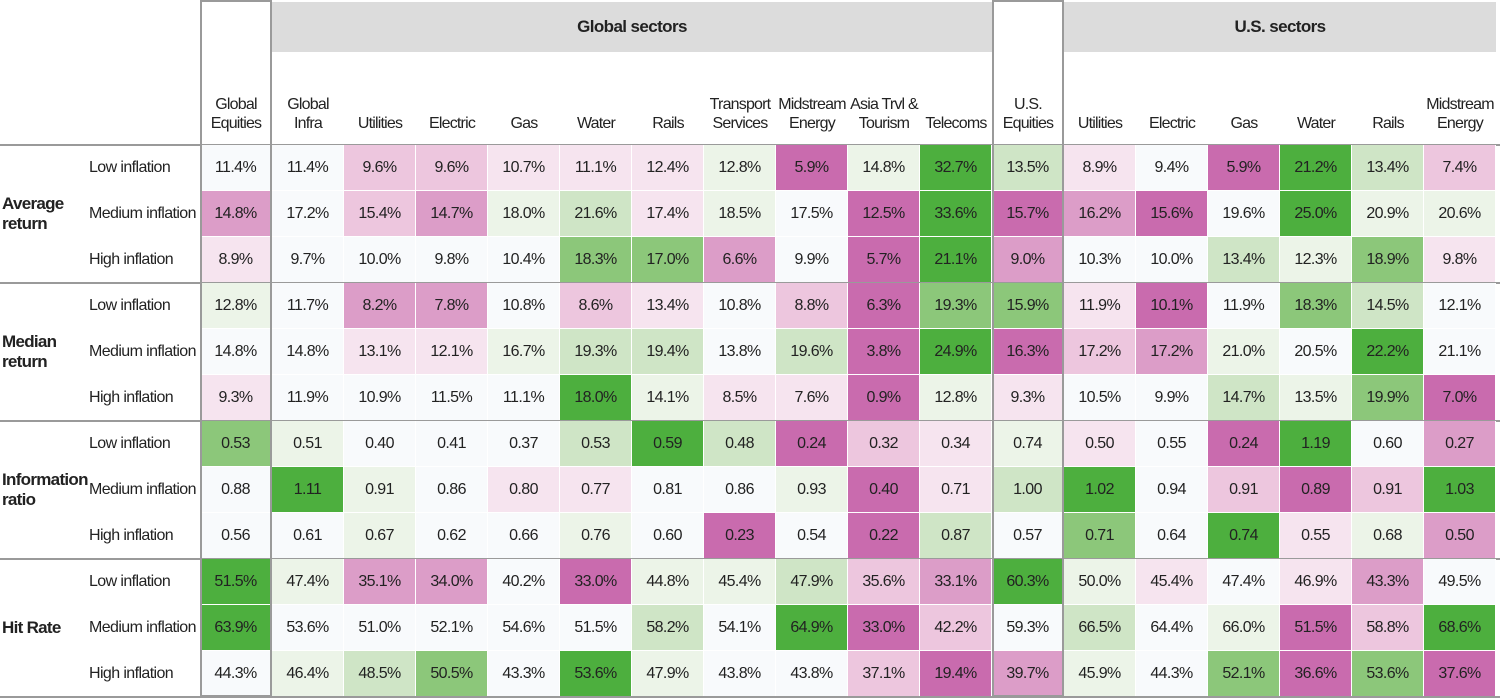 The height and width of the screenshot is (700, 1500). I want to click on table-cell: 17.5%, so click(812, 214).